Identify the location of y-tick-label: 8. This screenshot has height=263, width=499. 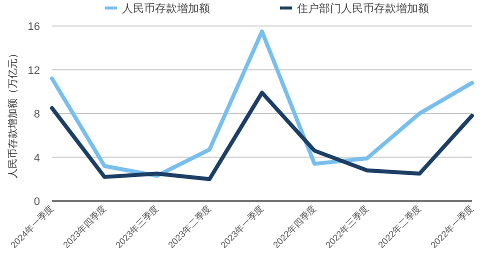
(37, 114).